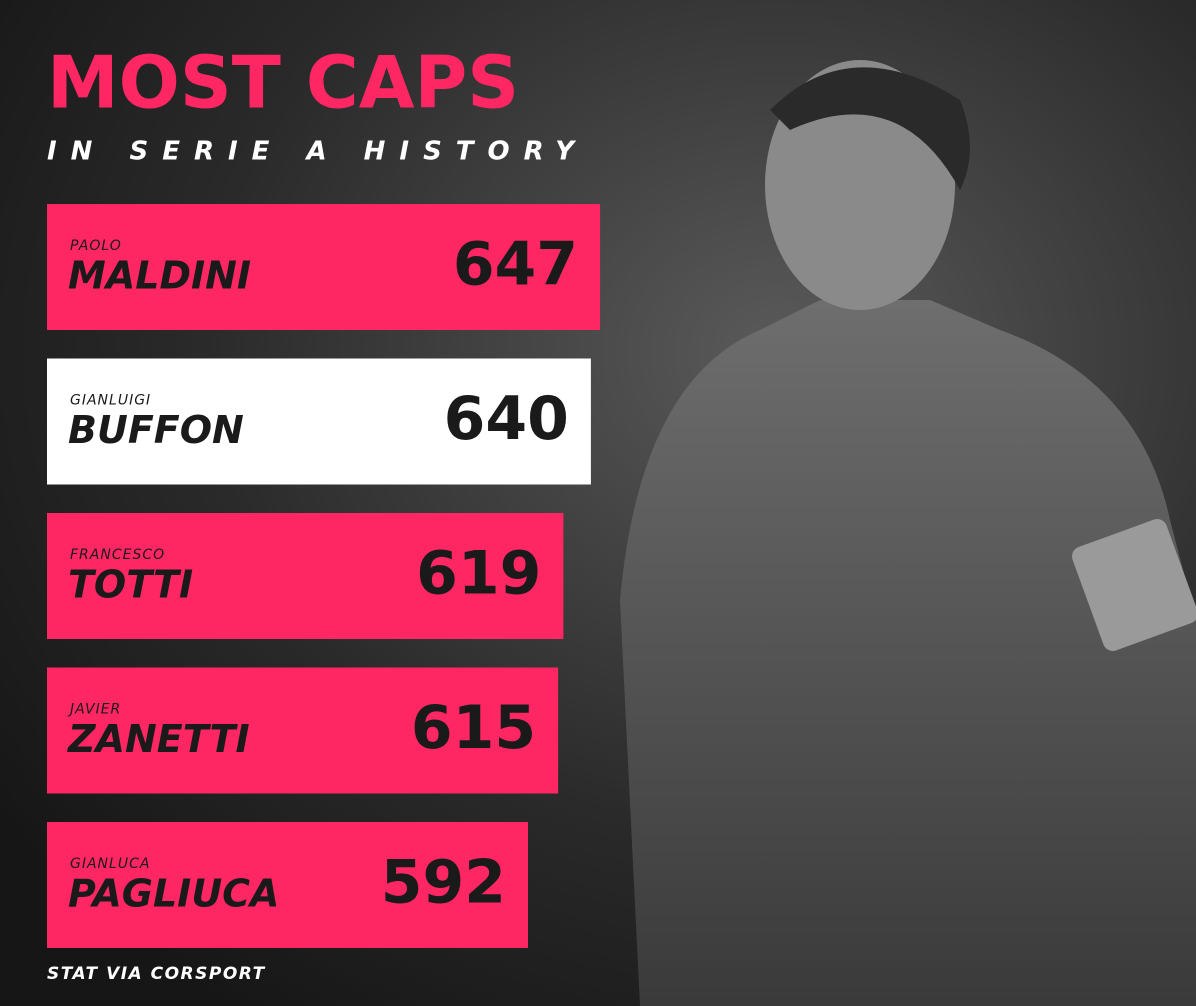 Image resolution: width=1196 pixels, height=1006 pixels. Describe the element at coordinates (94, 710) in the screenshot. I see `first-name: JAVIER` at that location.